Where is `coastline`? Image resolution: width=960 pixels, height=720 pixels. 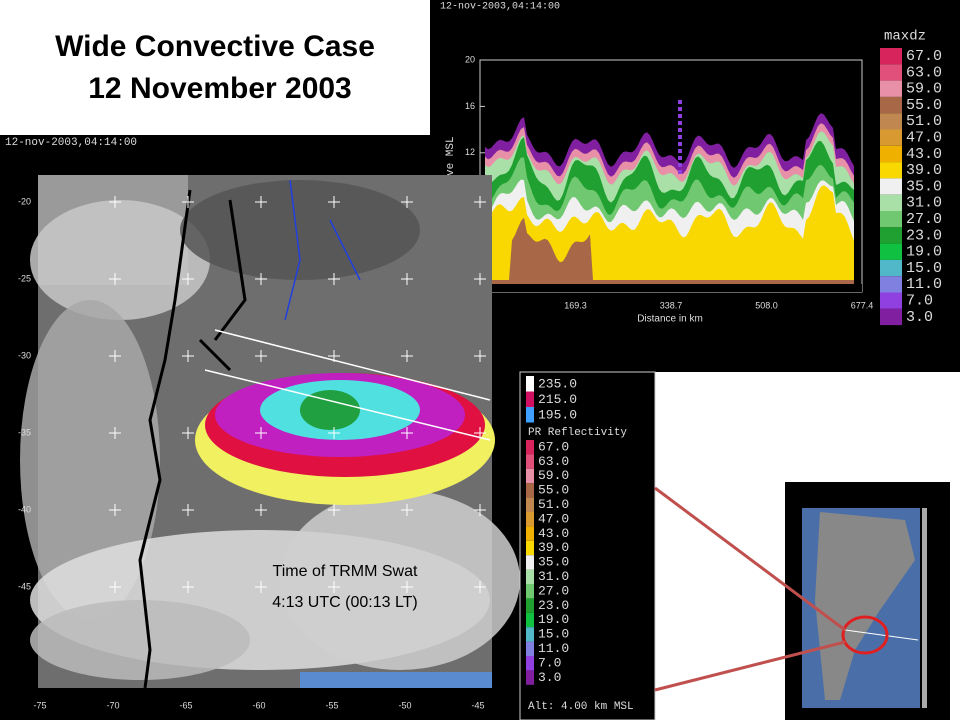
coastline is located at coordinates (192, 439).